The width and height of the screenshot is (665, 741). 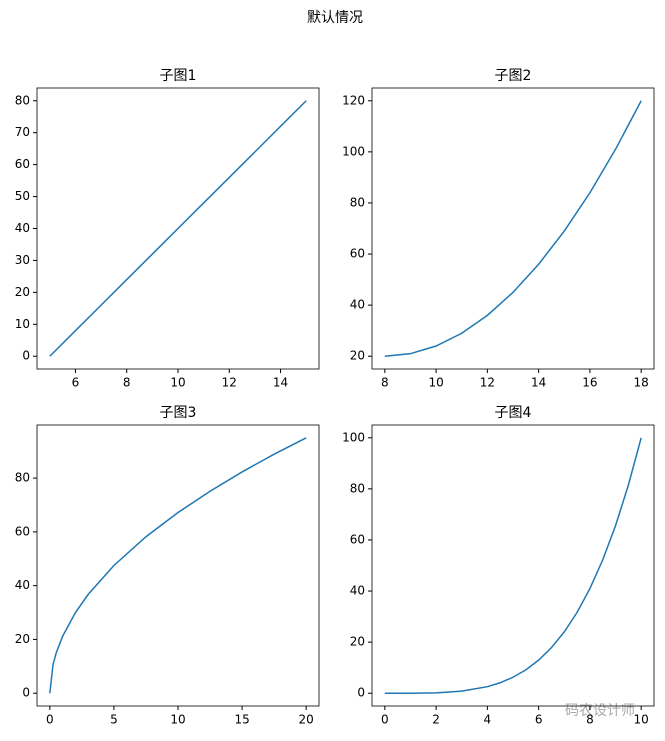 I want to click on x-tick-label: 5, so click(x=114, y=720).